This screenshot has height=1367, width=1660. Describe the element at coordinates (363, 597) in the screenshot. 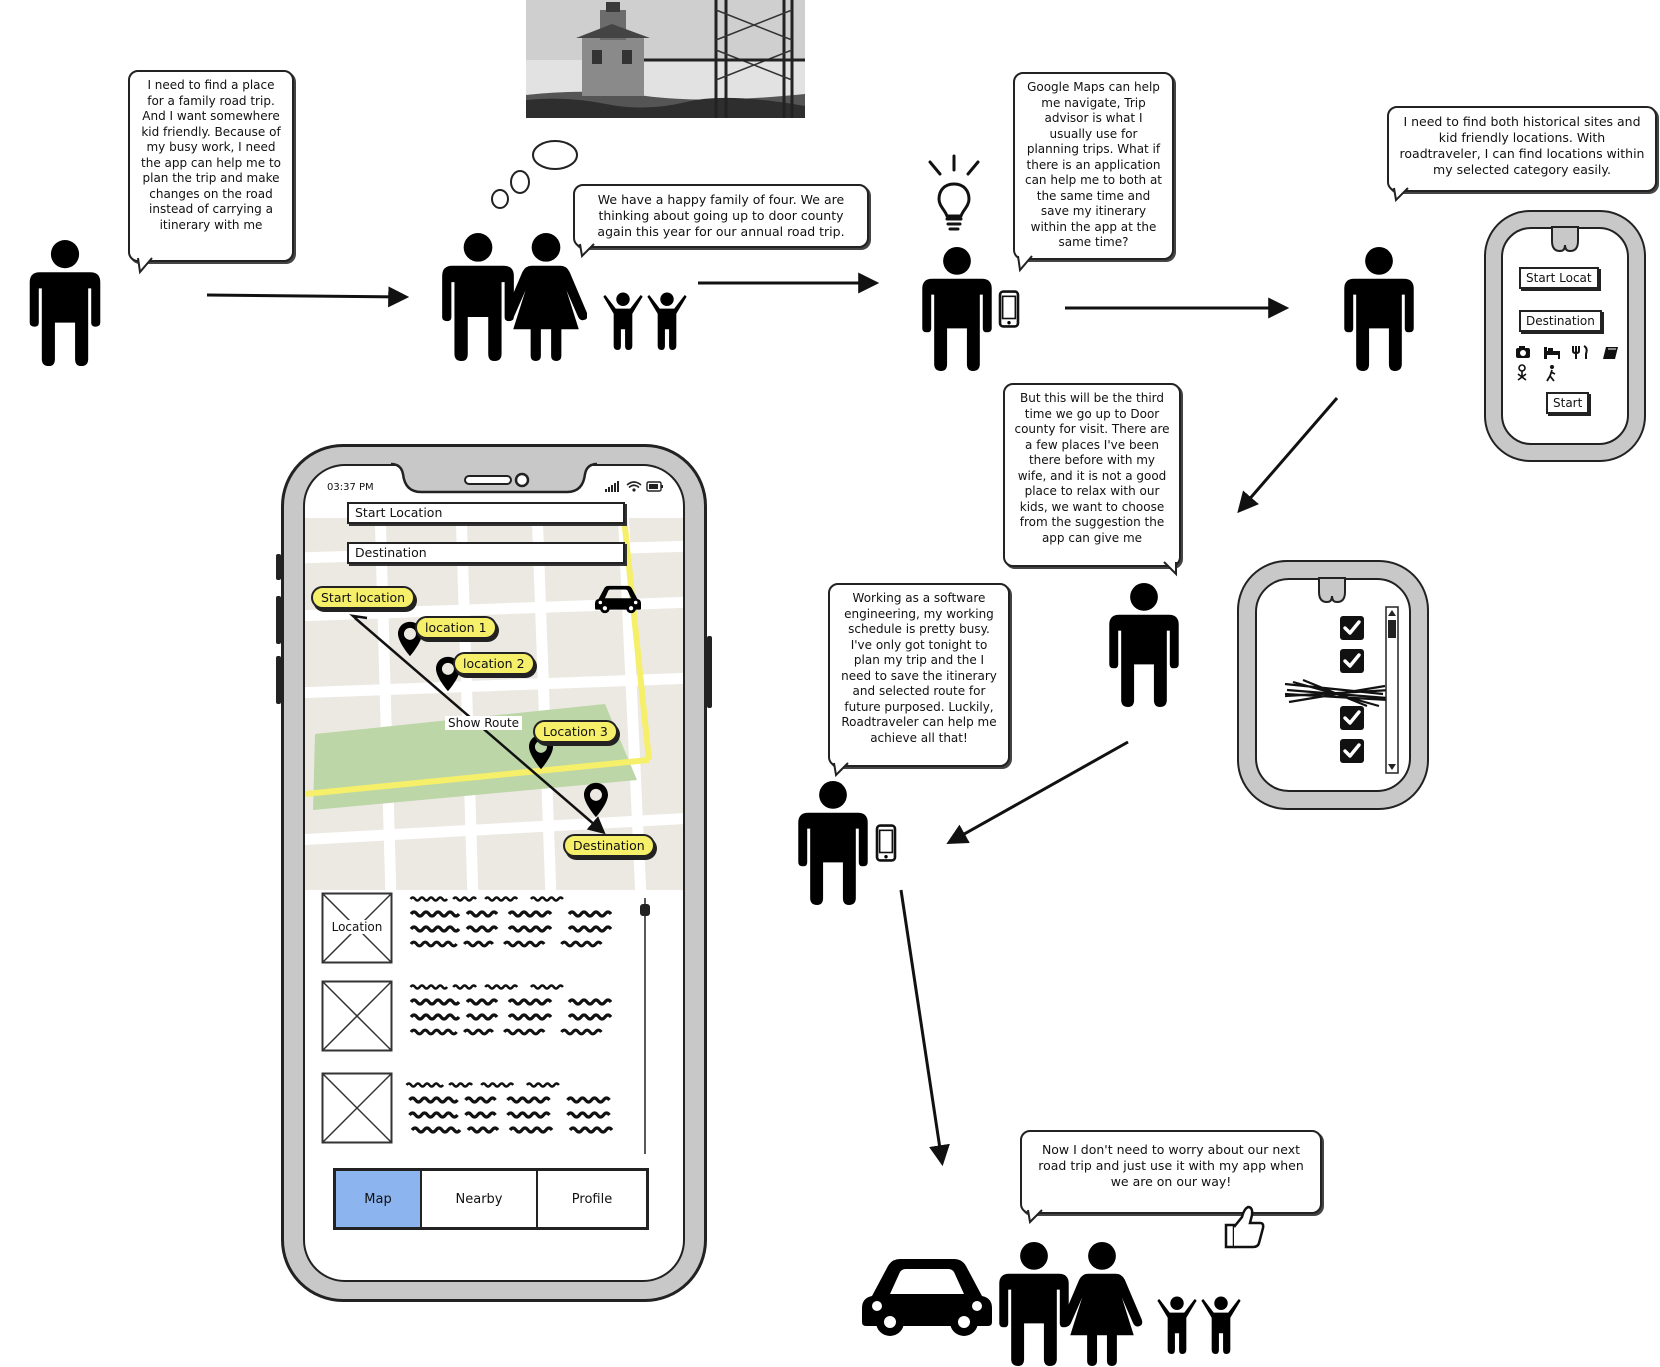

I see `start-location-tag: Start location` at that location.